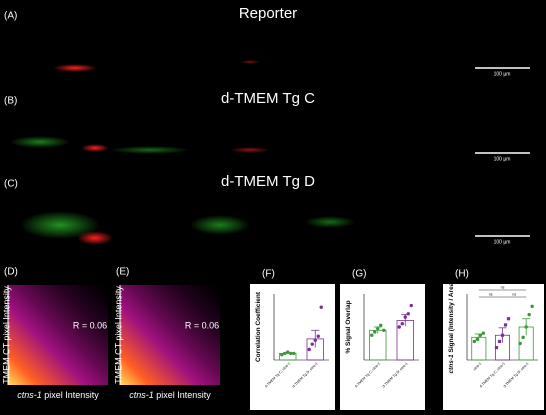 The width and height of the screenshot is (546, 415). What do you see at coordinates (451, 364) in the screenshot?
I see `y-axis-gene: ctns-1` at bounding box center [451, 364].